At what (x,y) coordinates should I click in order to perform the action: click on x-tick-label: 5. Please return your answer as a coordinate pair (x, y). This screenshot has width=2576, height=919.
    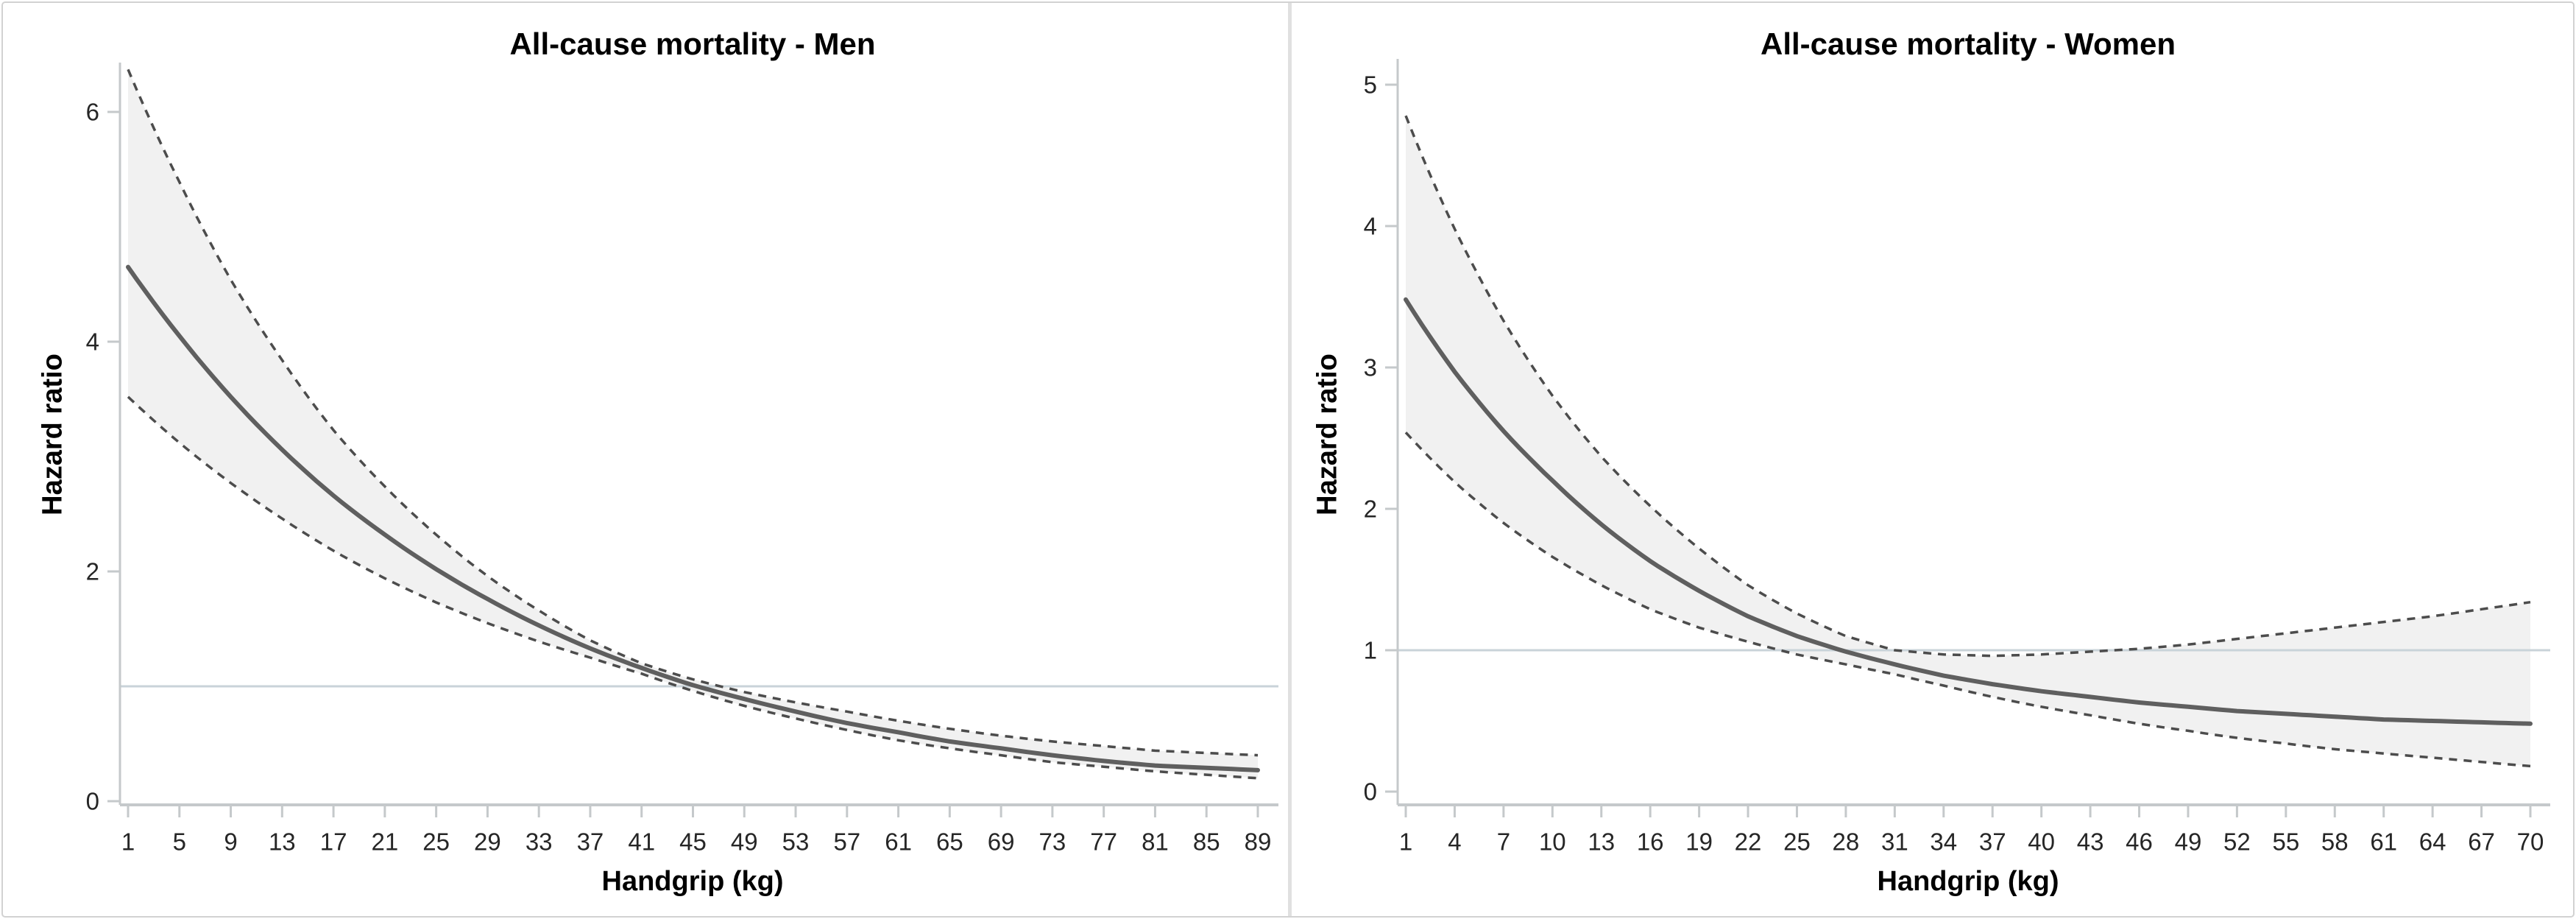
    Looking at the image, I should click on (179, 842).